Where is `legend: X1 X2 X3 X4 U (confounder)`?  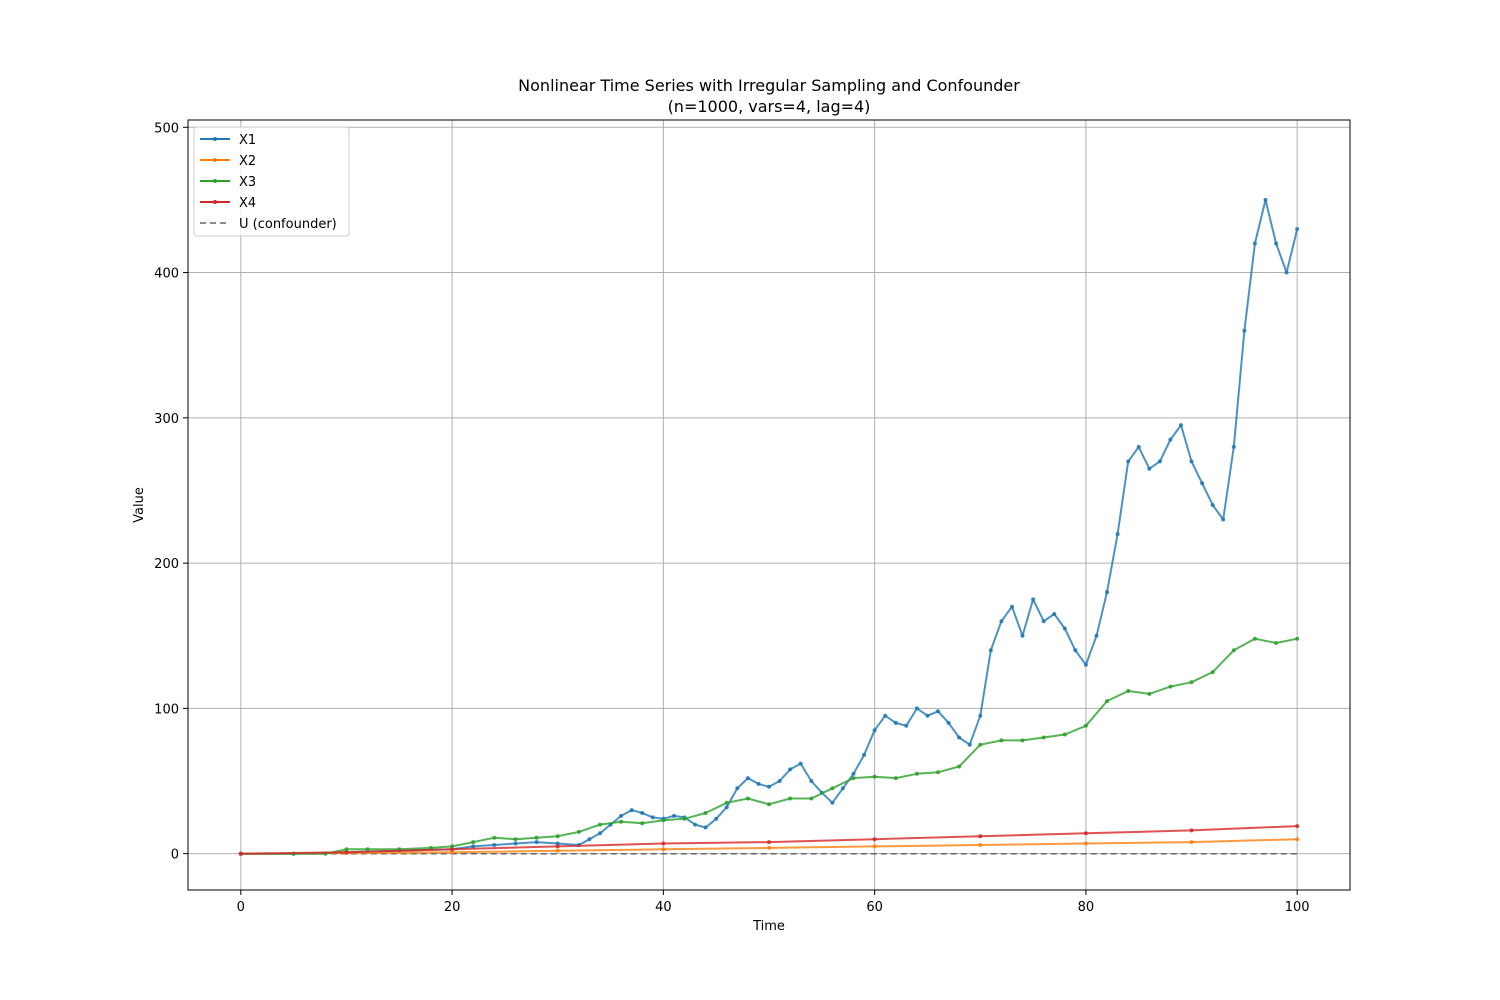 legend: X1 X2 X3 X4 U (confounder) is located at coordinates (271, 181).